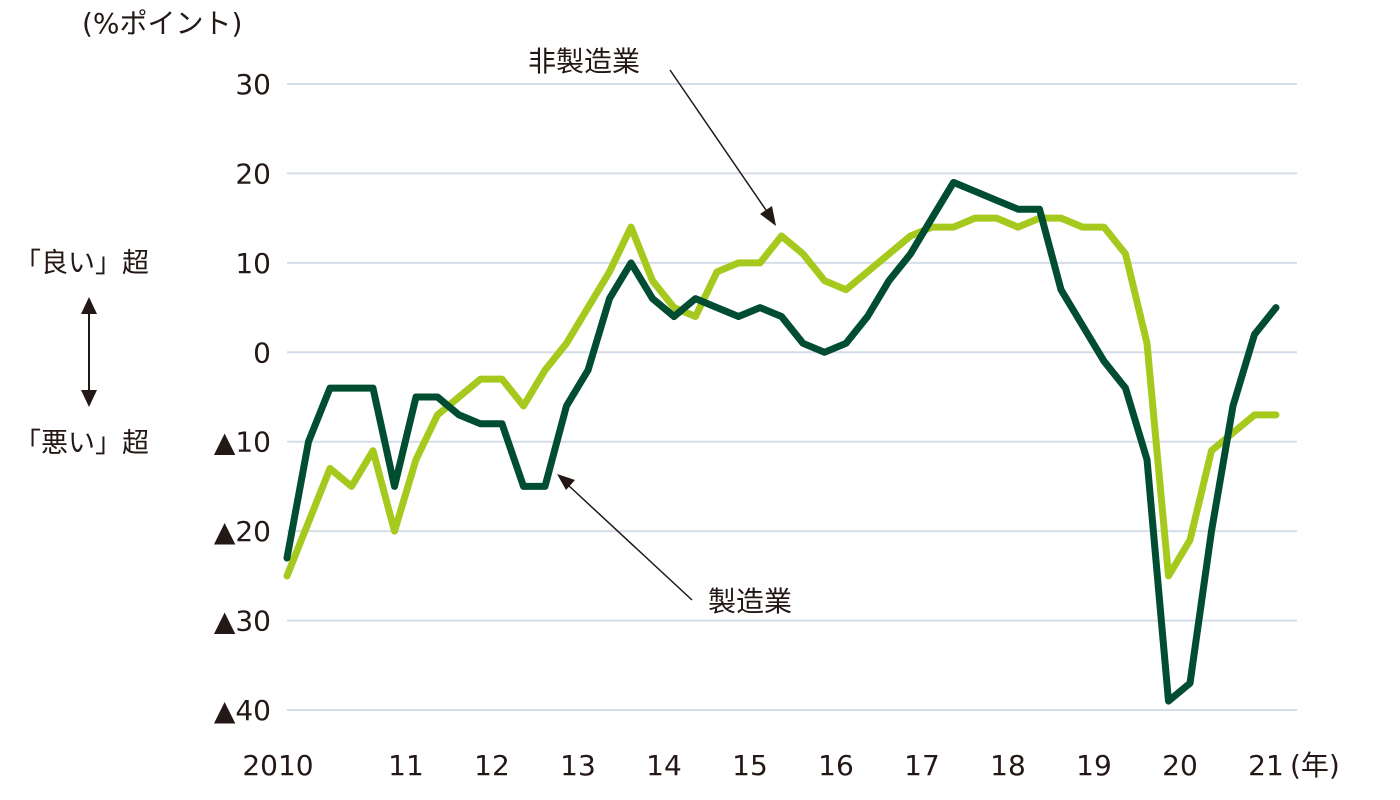  I want to click on x-tick-label: 11, so click(406, 765).